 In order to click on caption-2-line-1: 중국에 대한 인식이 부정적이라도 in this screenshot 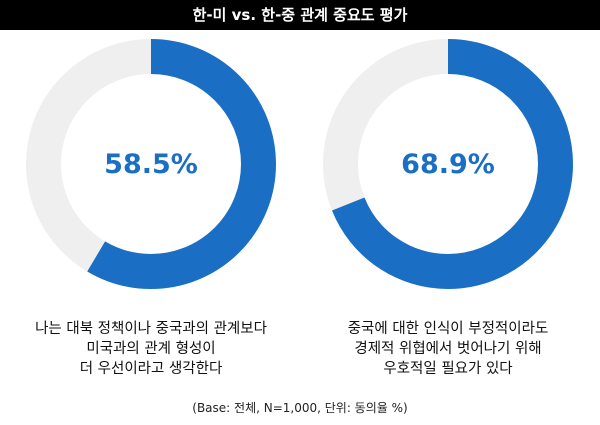, I will do `click(448, 329)`.